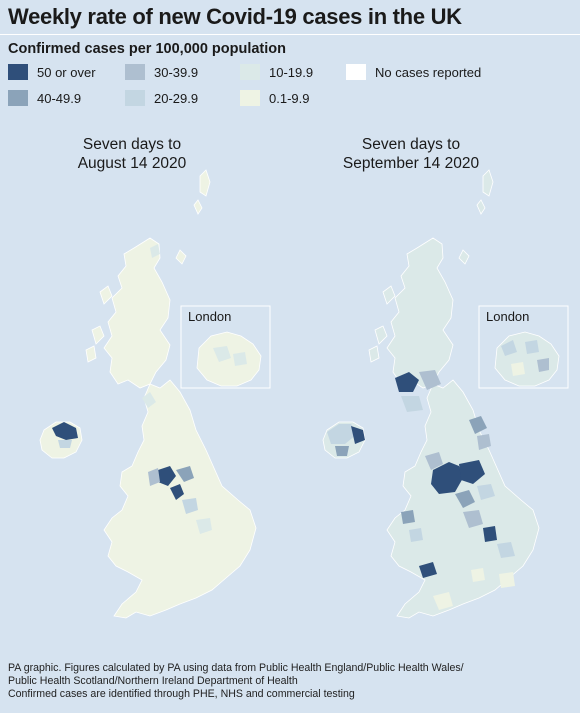 This screenshot has height=713, width=580. Describe the element at coordinates (290, 34) in the screenshot. I see `title-divider` at that location.